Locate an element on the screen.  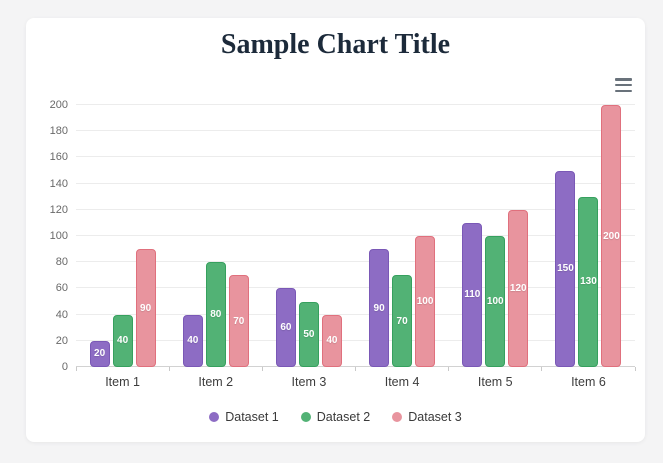
bar-dataset-1-item-2: 40 is located at coordinates (192, 340).